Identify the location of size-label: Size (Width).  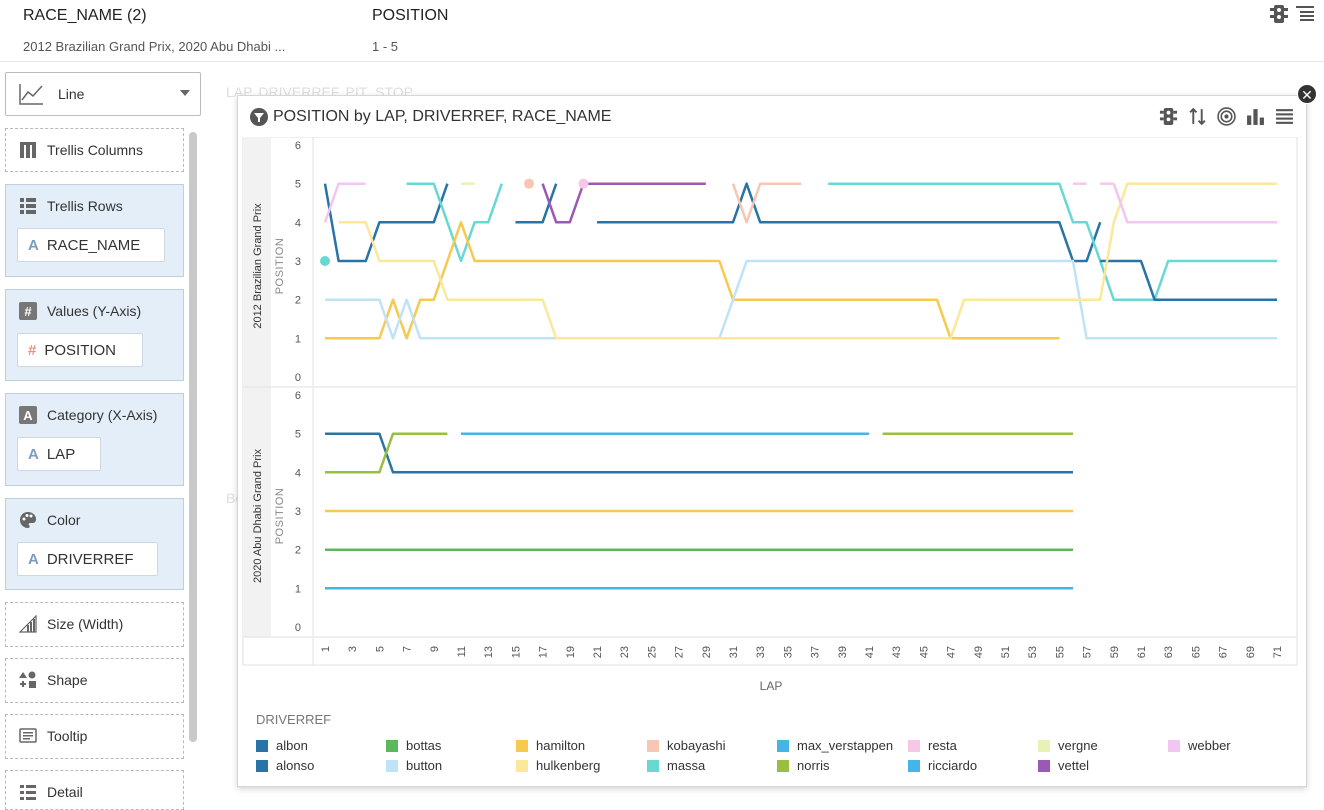
(85, 624).